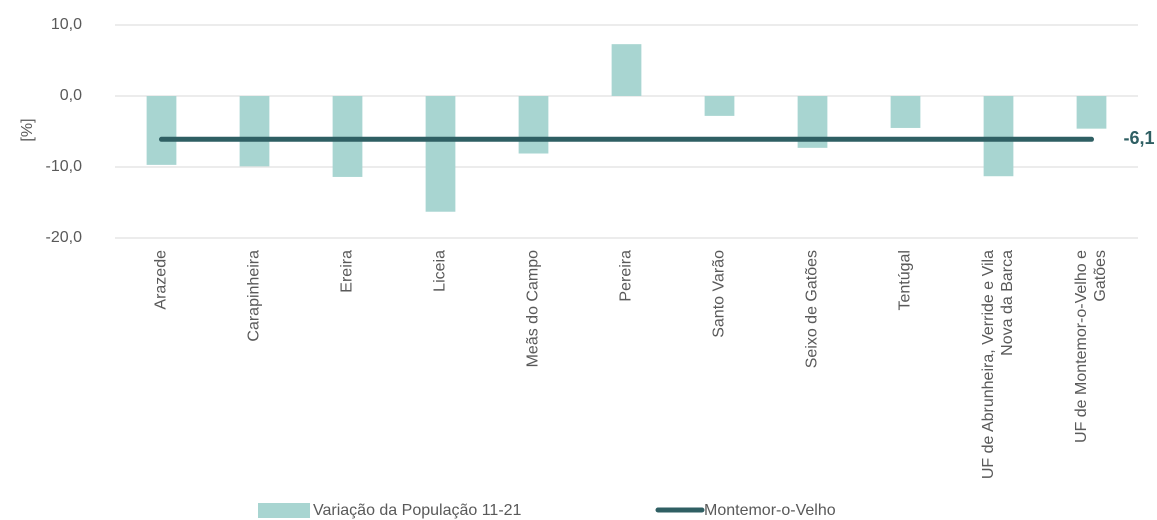 This screenshot has height=520, width=1157. I want to click on x-tick-label: Tentúgal, so click(905, 280).